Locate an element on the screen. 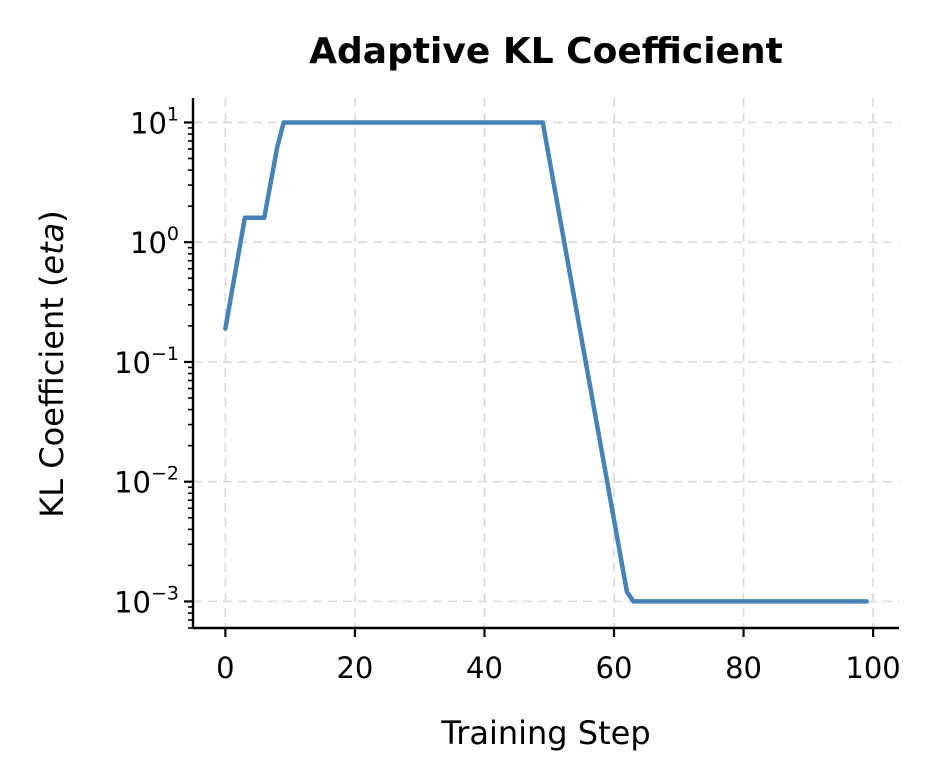 This screenshot has width=934, height=784. y-axis-label-suffix: ) is located at coordinates (52, 216).